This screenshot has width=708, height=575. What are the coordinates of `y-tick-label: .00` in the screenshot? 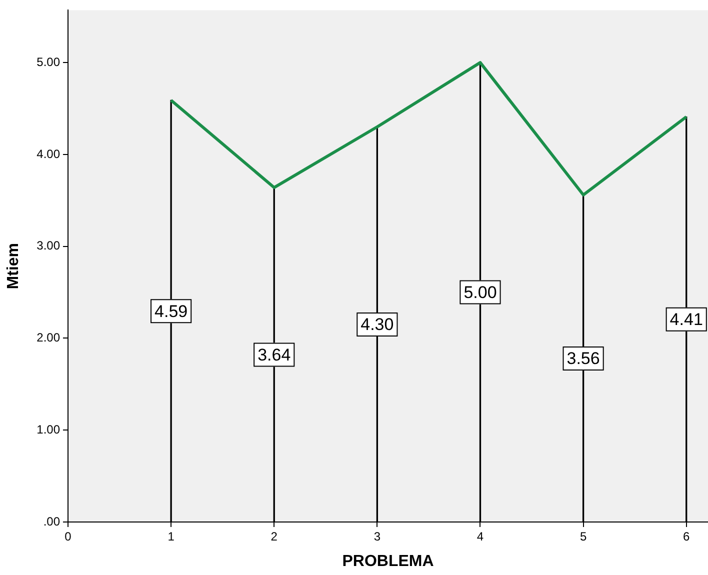 It's located at (51, 521).